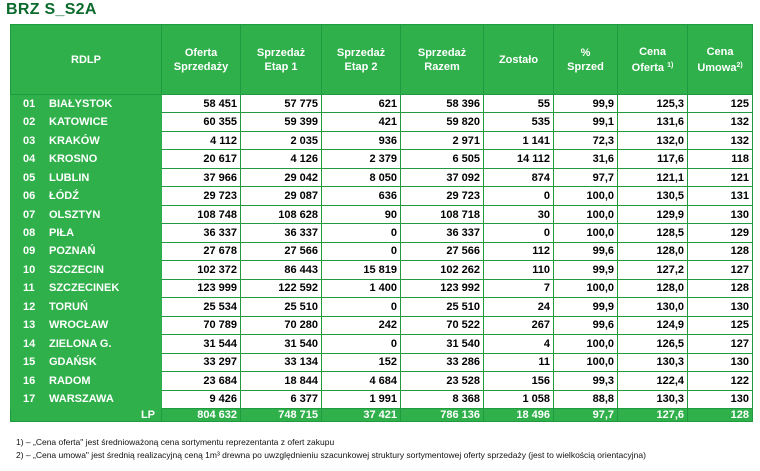 The width and height of the screenshot is (760, 471). I want to click on header-etap2-line1: Sprzedaż, so click(361, 52).